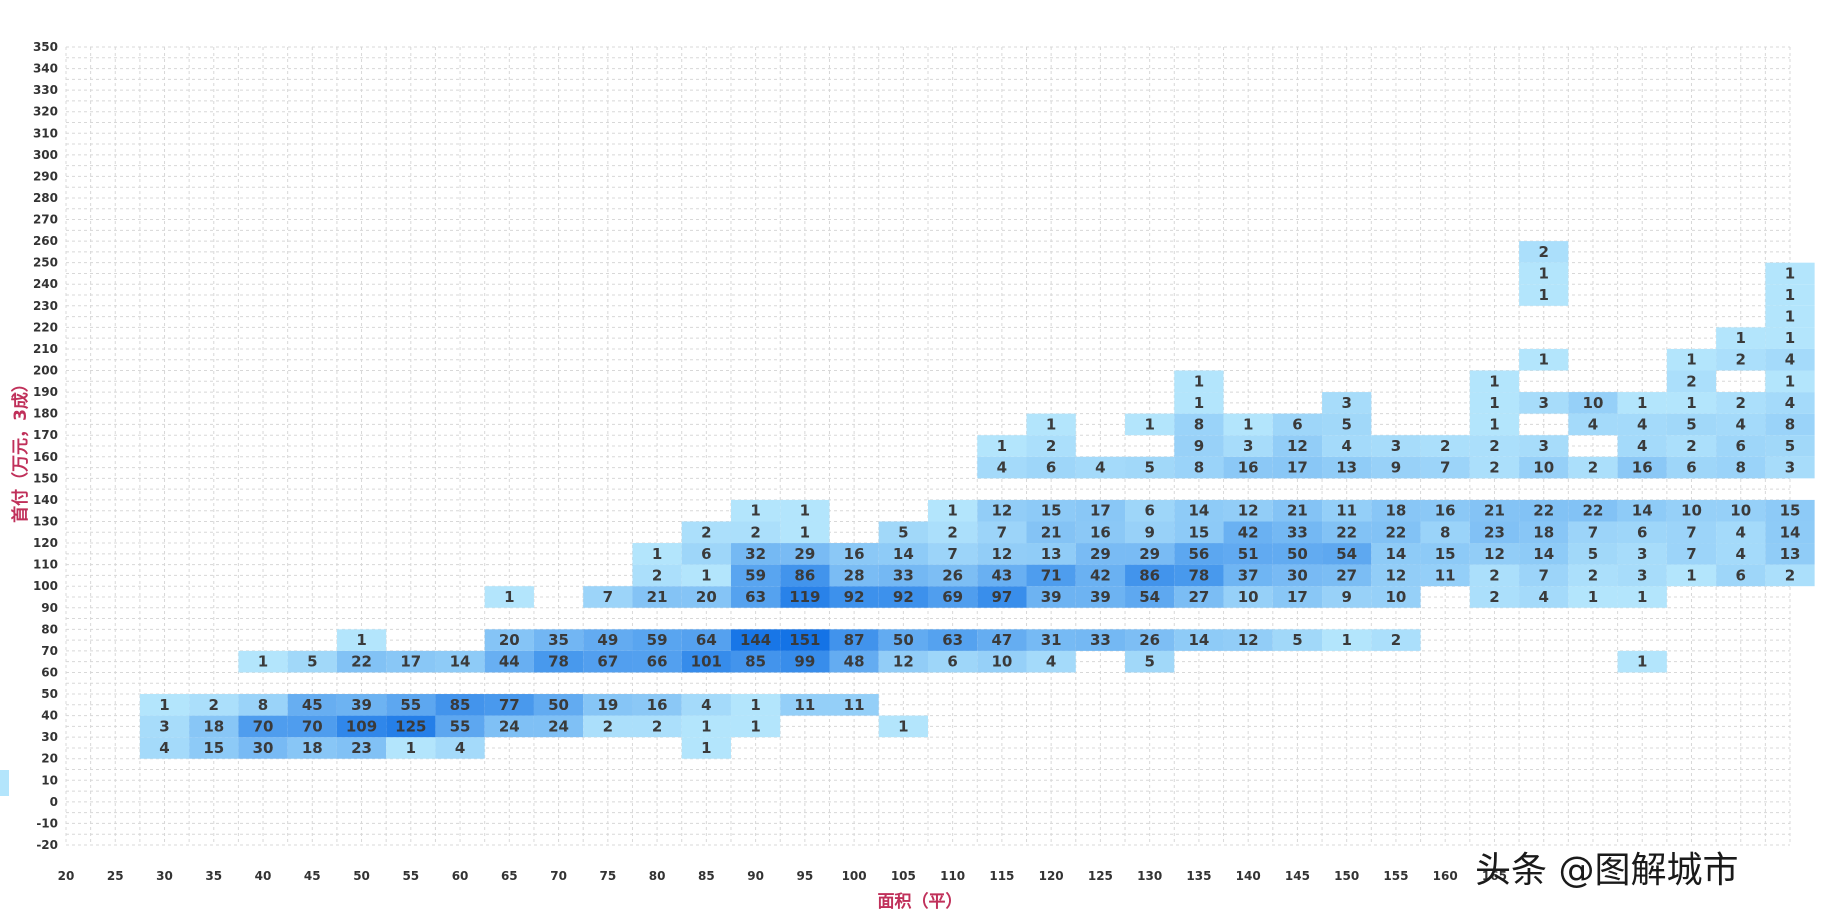  Describe the element at coordinates (952, 597) in the screenshot. I see `cell-value-label: 69` at that location.